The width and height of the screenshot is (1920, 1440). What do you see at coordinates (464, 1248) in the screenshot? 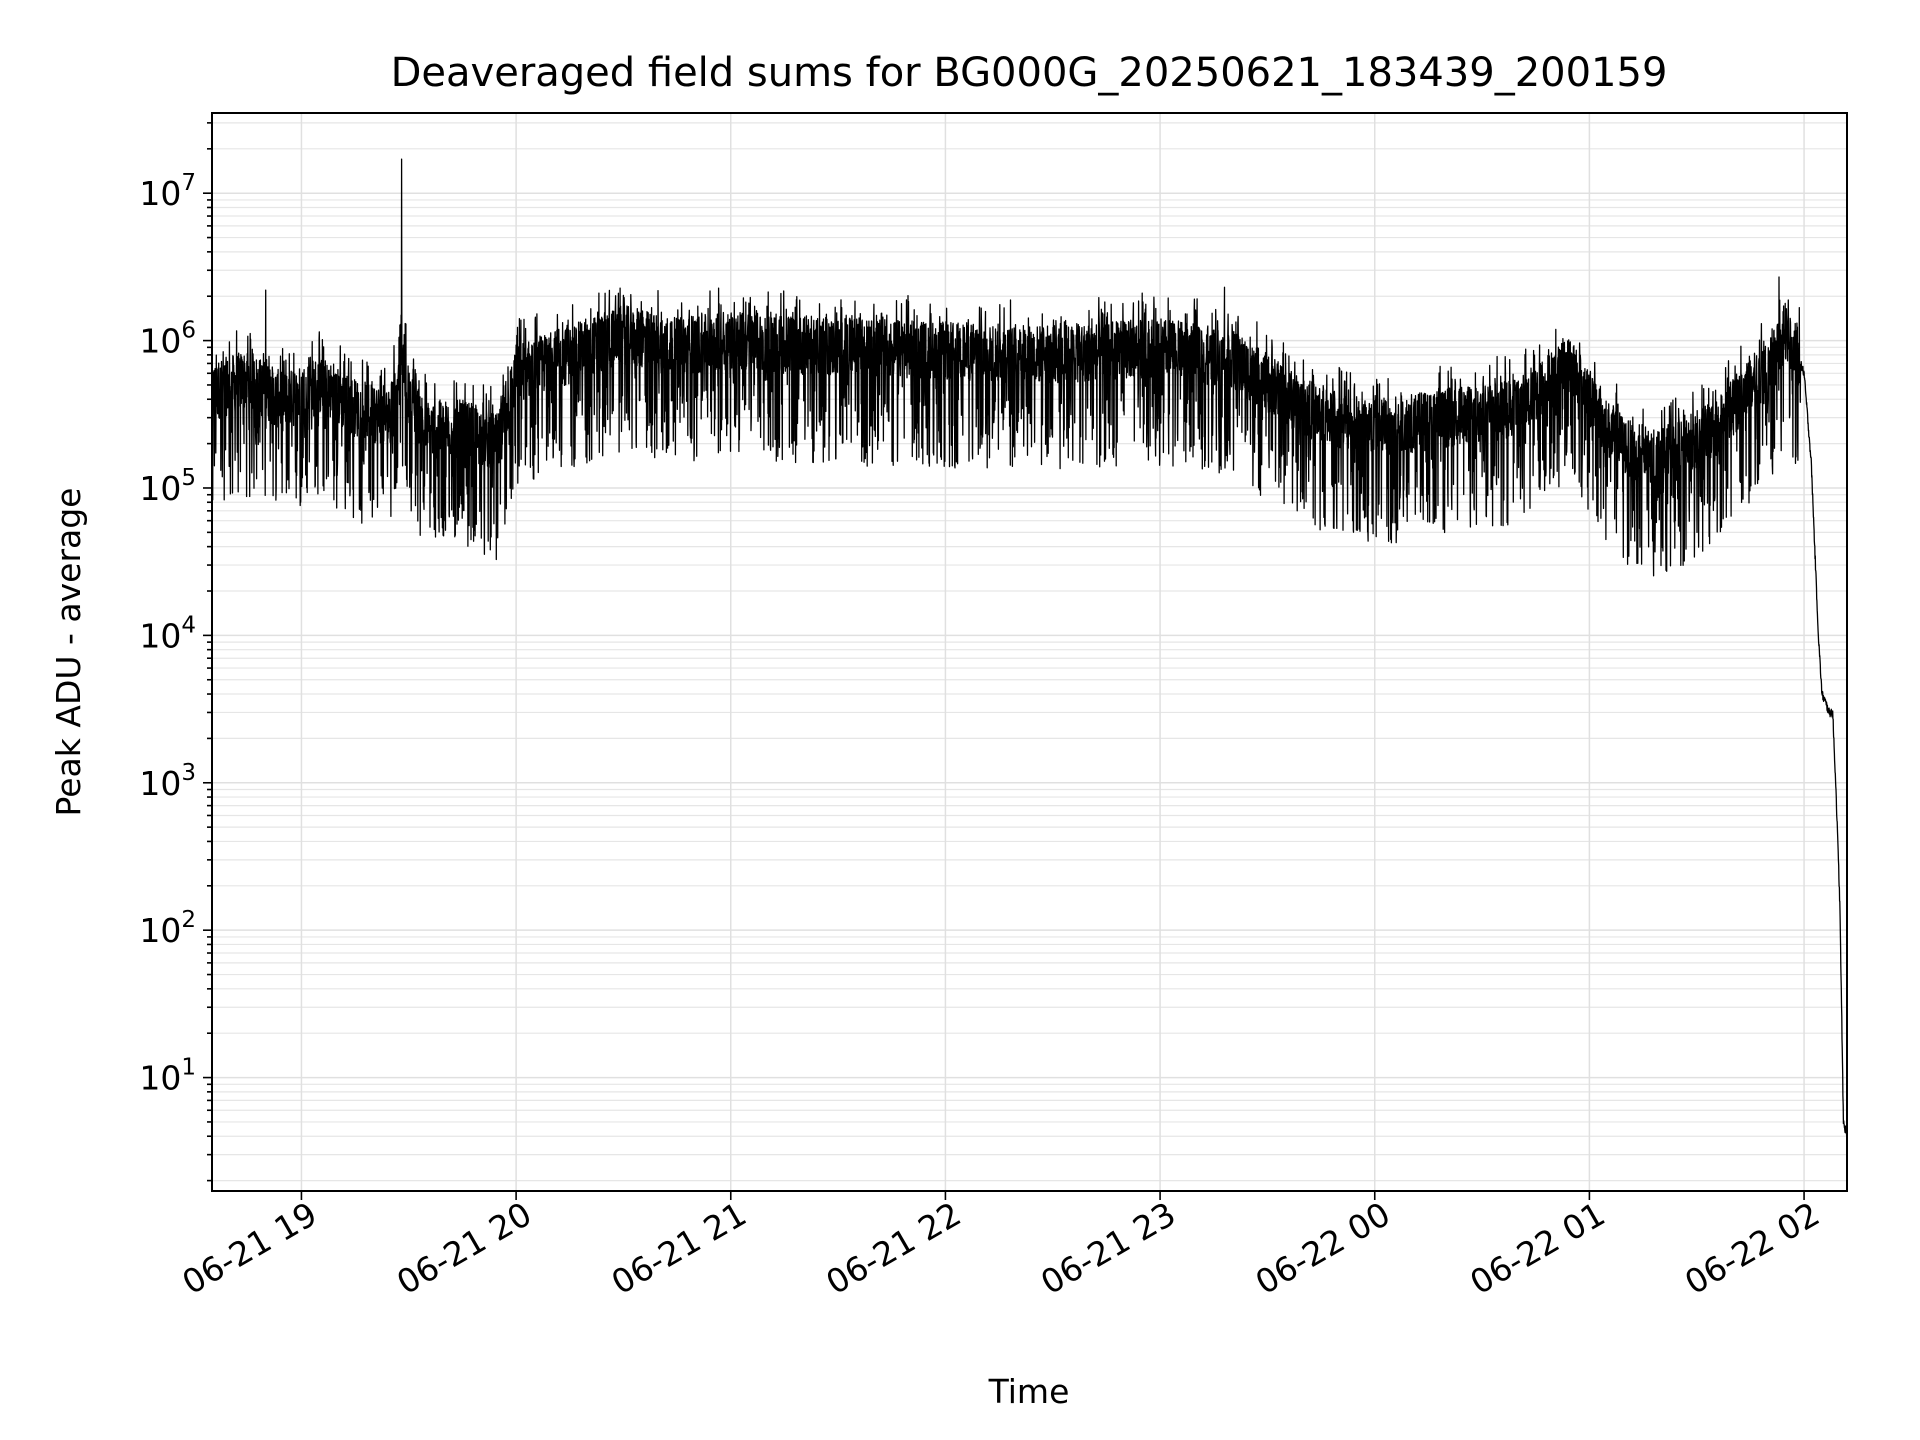
I see `x-tick-label: 06-21 20` at bounding box center [464, 1248].